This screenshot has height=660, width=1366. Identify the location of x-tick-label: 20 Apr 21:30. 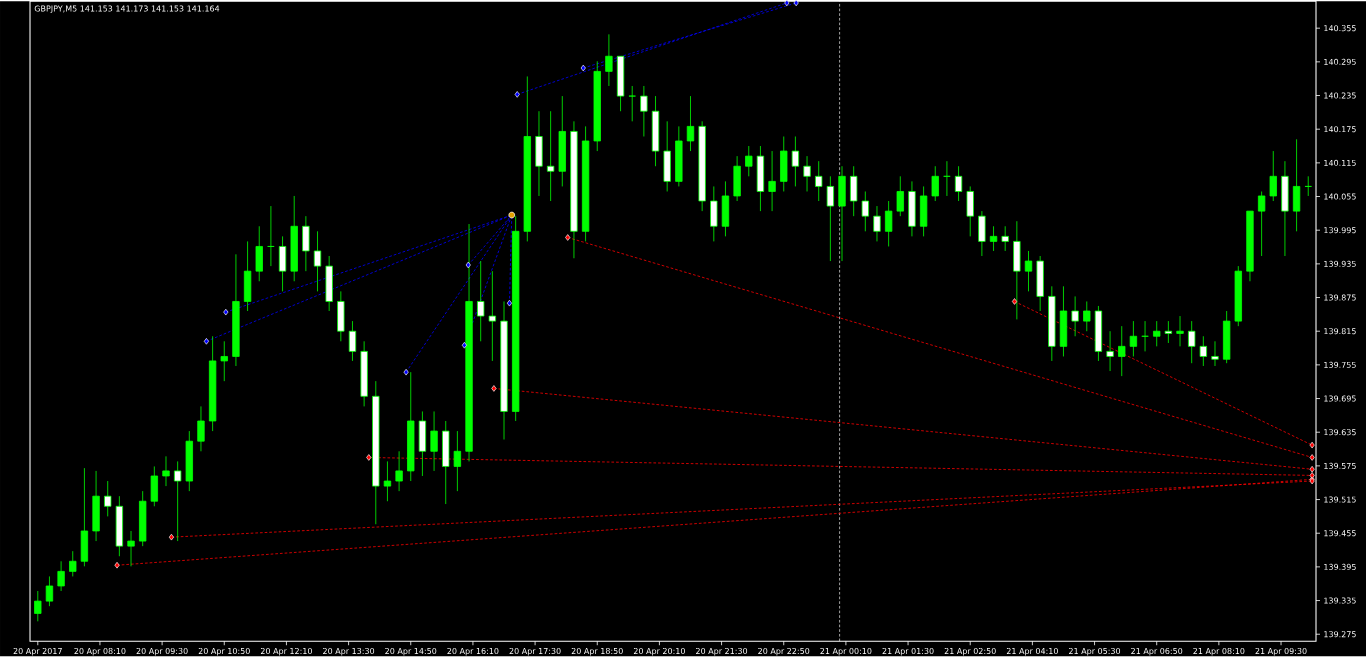
(722, 651).